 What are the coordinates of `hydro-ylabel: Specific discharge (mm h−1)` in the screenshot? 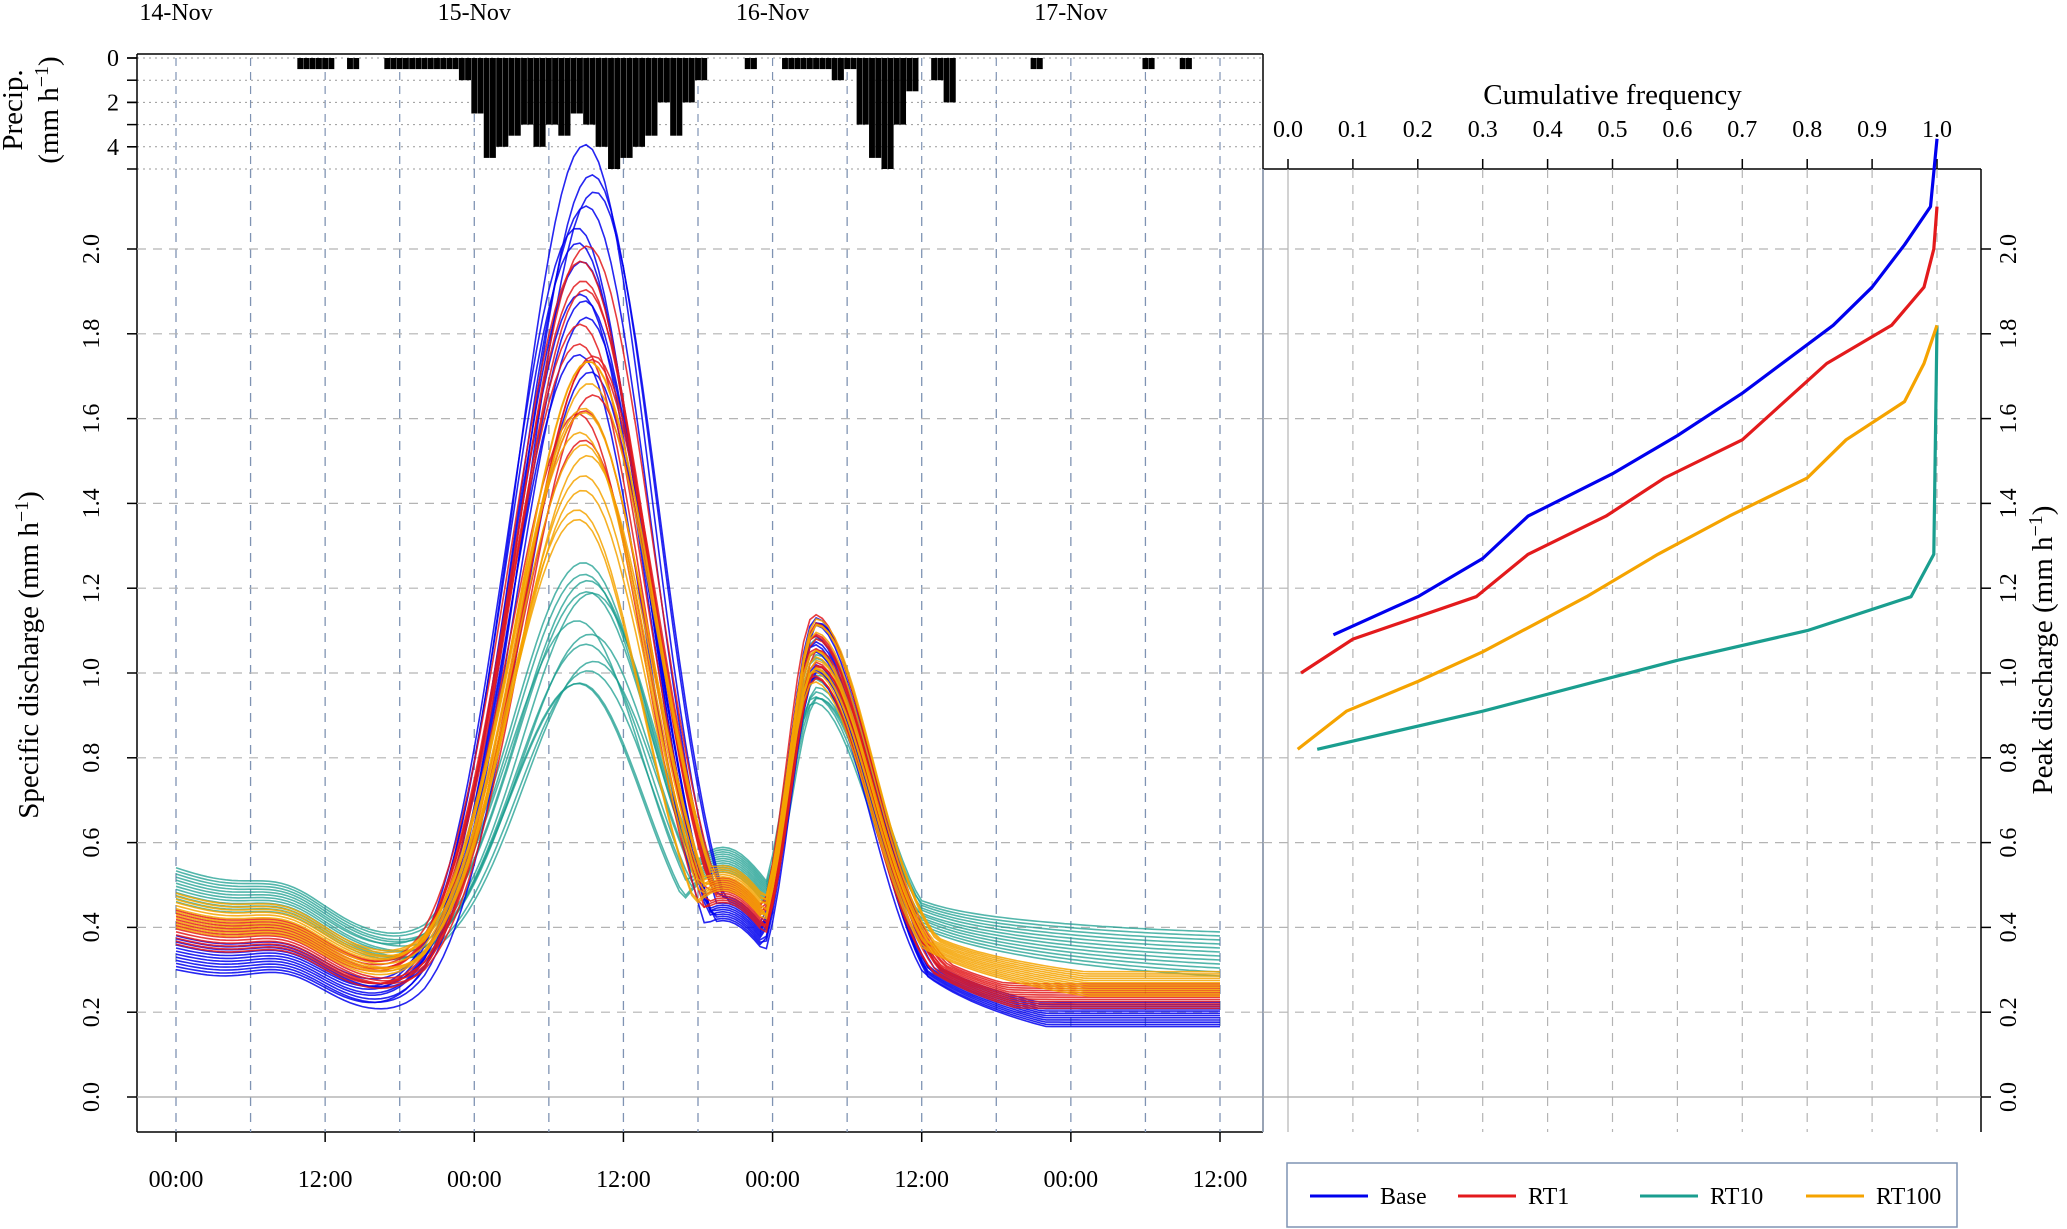 It's located at (28, 655).